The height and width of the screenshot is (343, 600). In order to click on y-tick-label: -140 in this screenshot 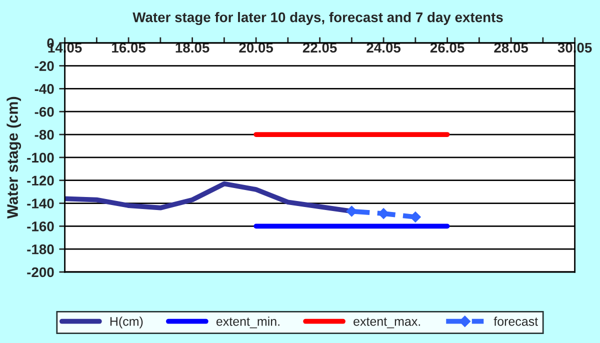, I will do `click(40, 203)`.